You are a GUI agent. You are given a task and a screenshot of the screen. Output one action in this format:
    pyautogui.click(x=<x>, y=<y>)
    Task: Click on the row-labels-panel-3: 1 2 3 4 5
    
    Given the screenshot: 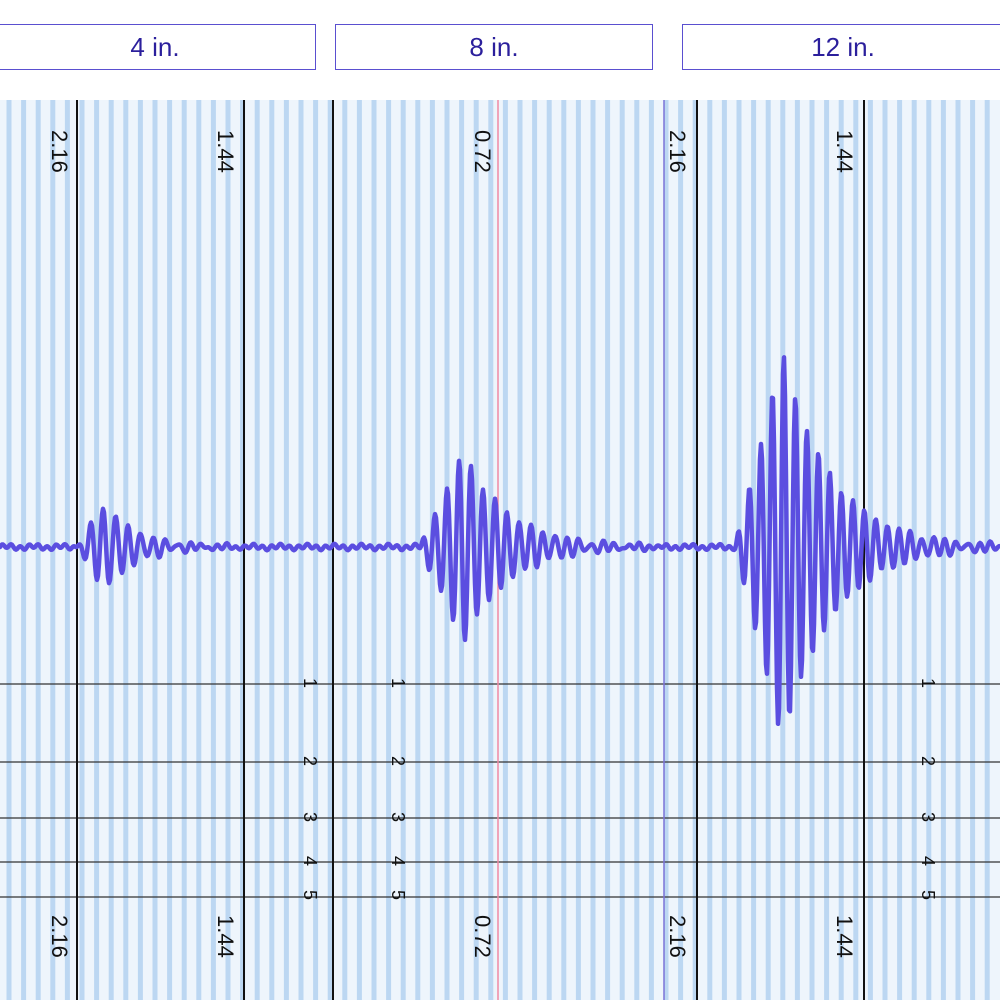 What is the action you would take?
    pyautogui.click(x=928, y=789)
    